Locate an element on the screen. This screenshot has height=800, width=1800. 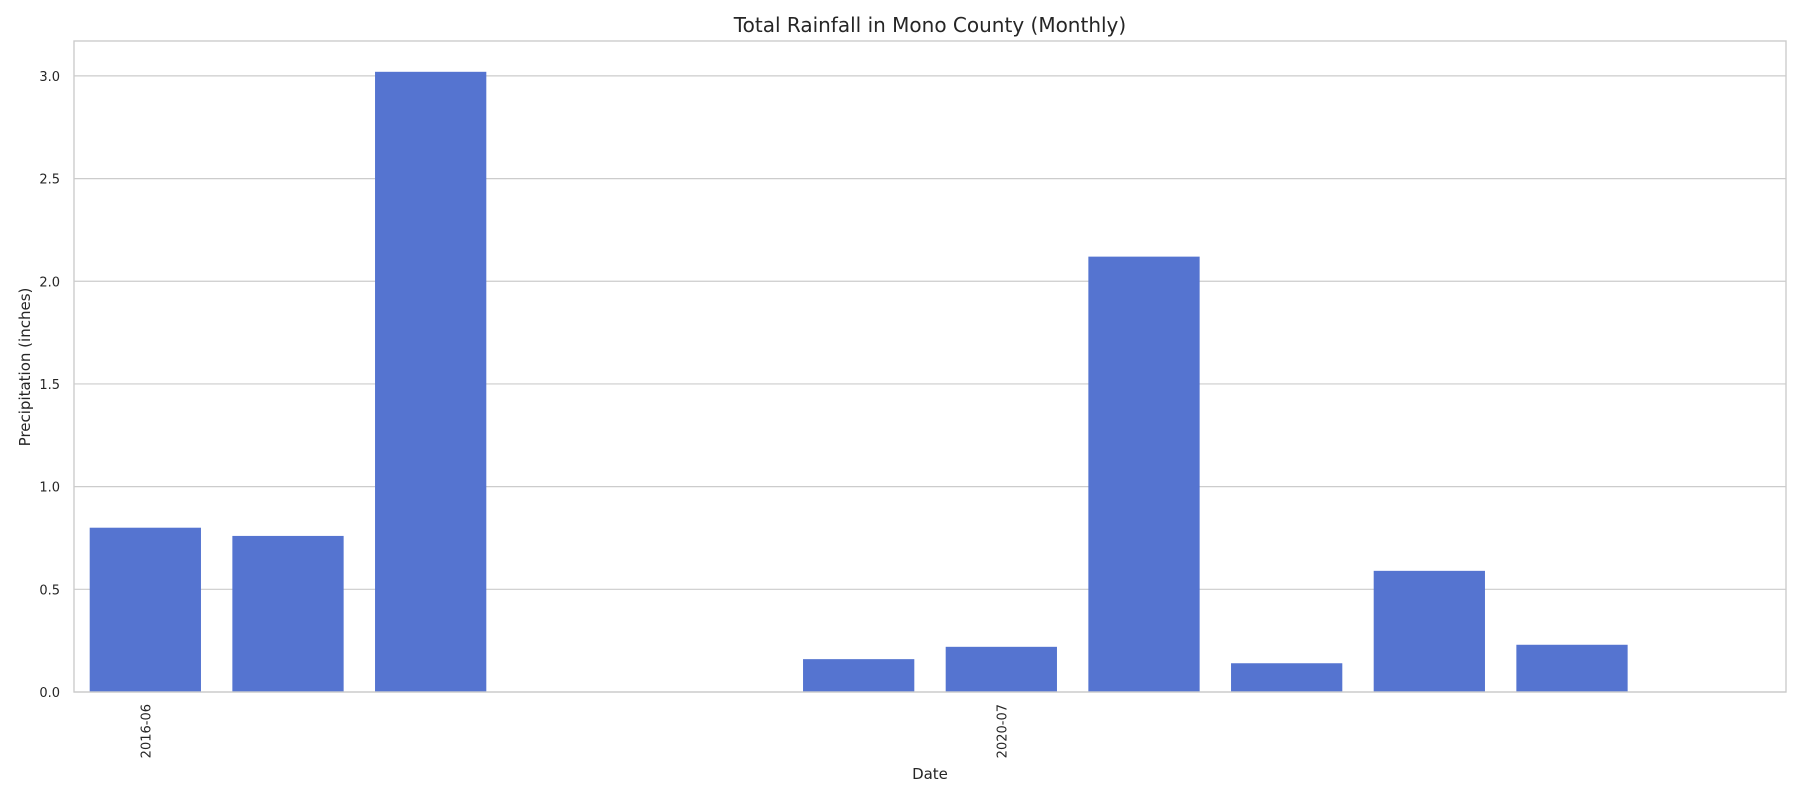
y-tick-label: 2.5 is located at coordinates (49, 180).